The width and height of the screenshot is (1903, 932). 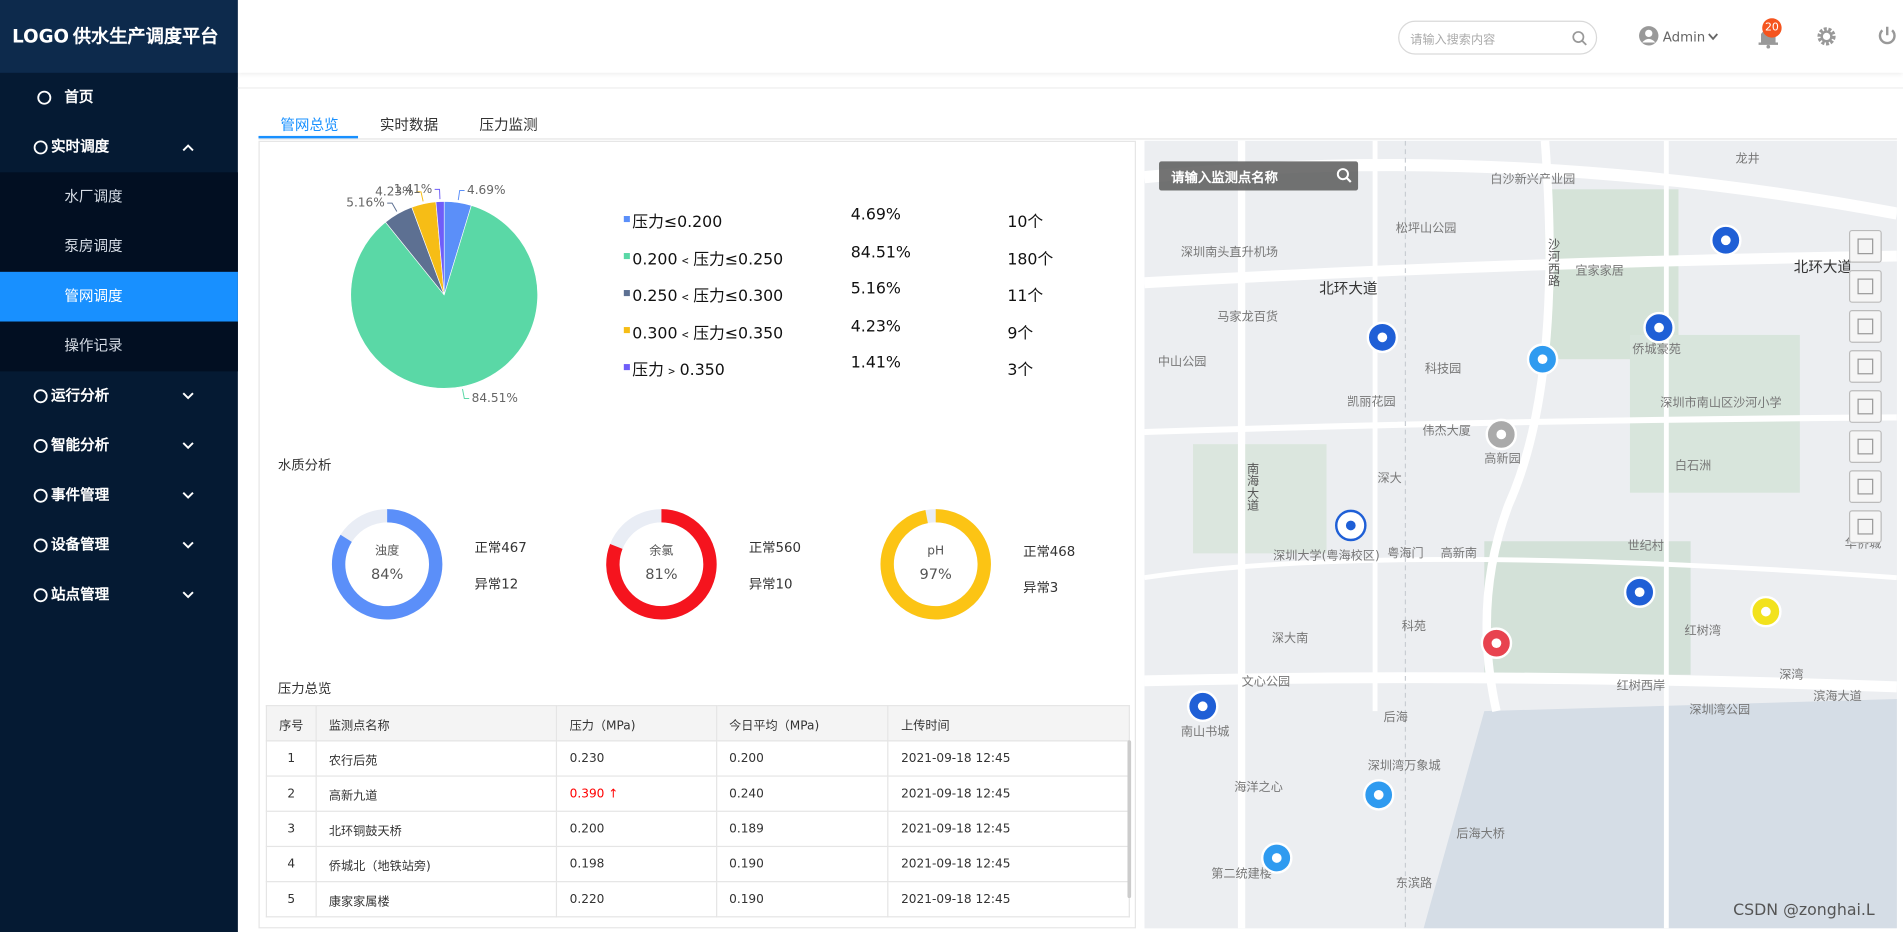 What do you see at coordinates (875, 215) in the screenshot?
I see `legend-percent: 4.69%` at bounding box center [875, 215].